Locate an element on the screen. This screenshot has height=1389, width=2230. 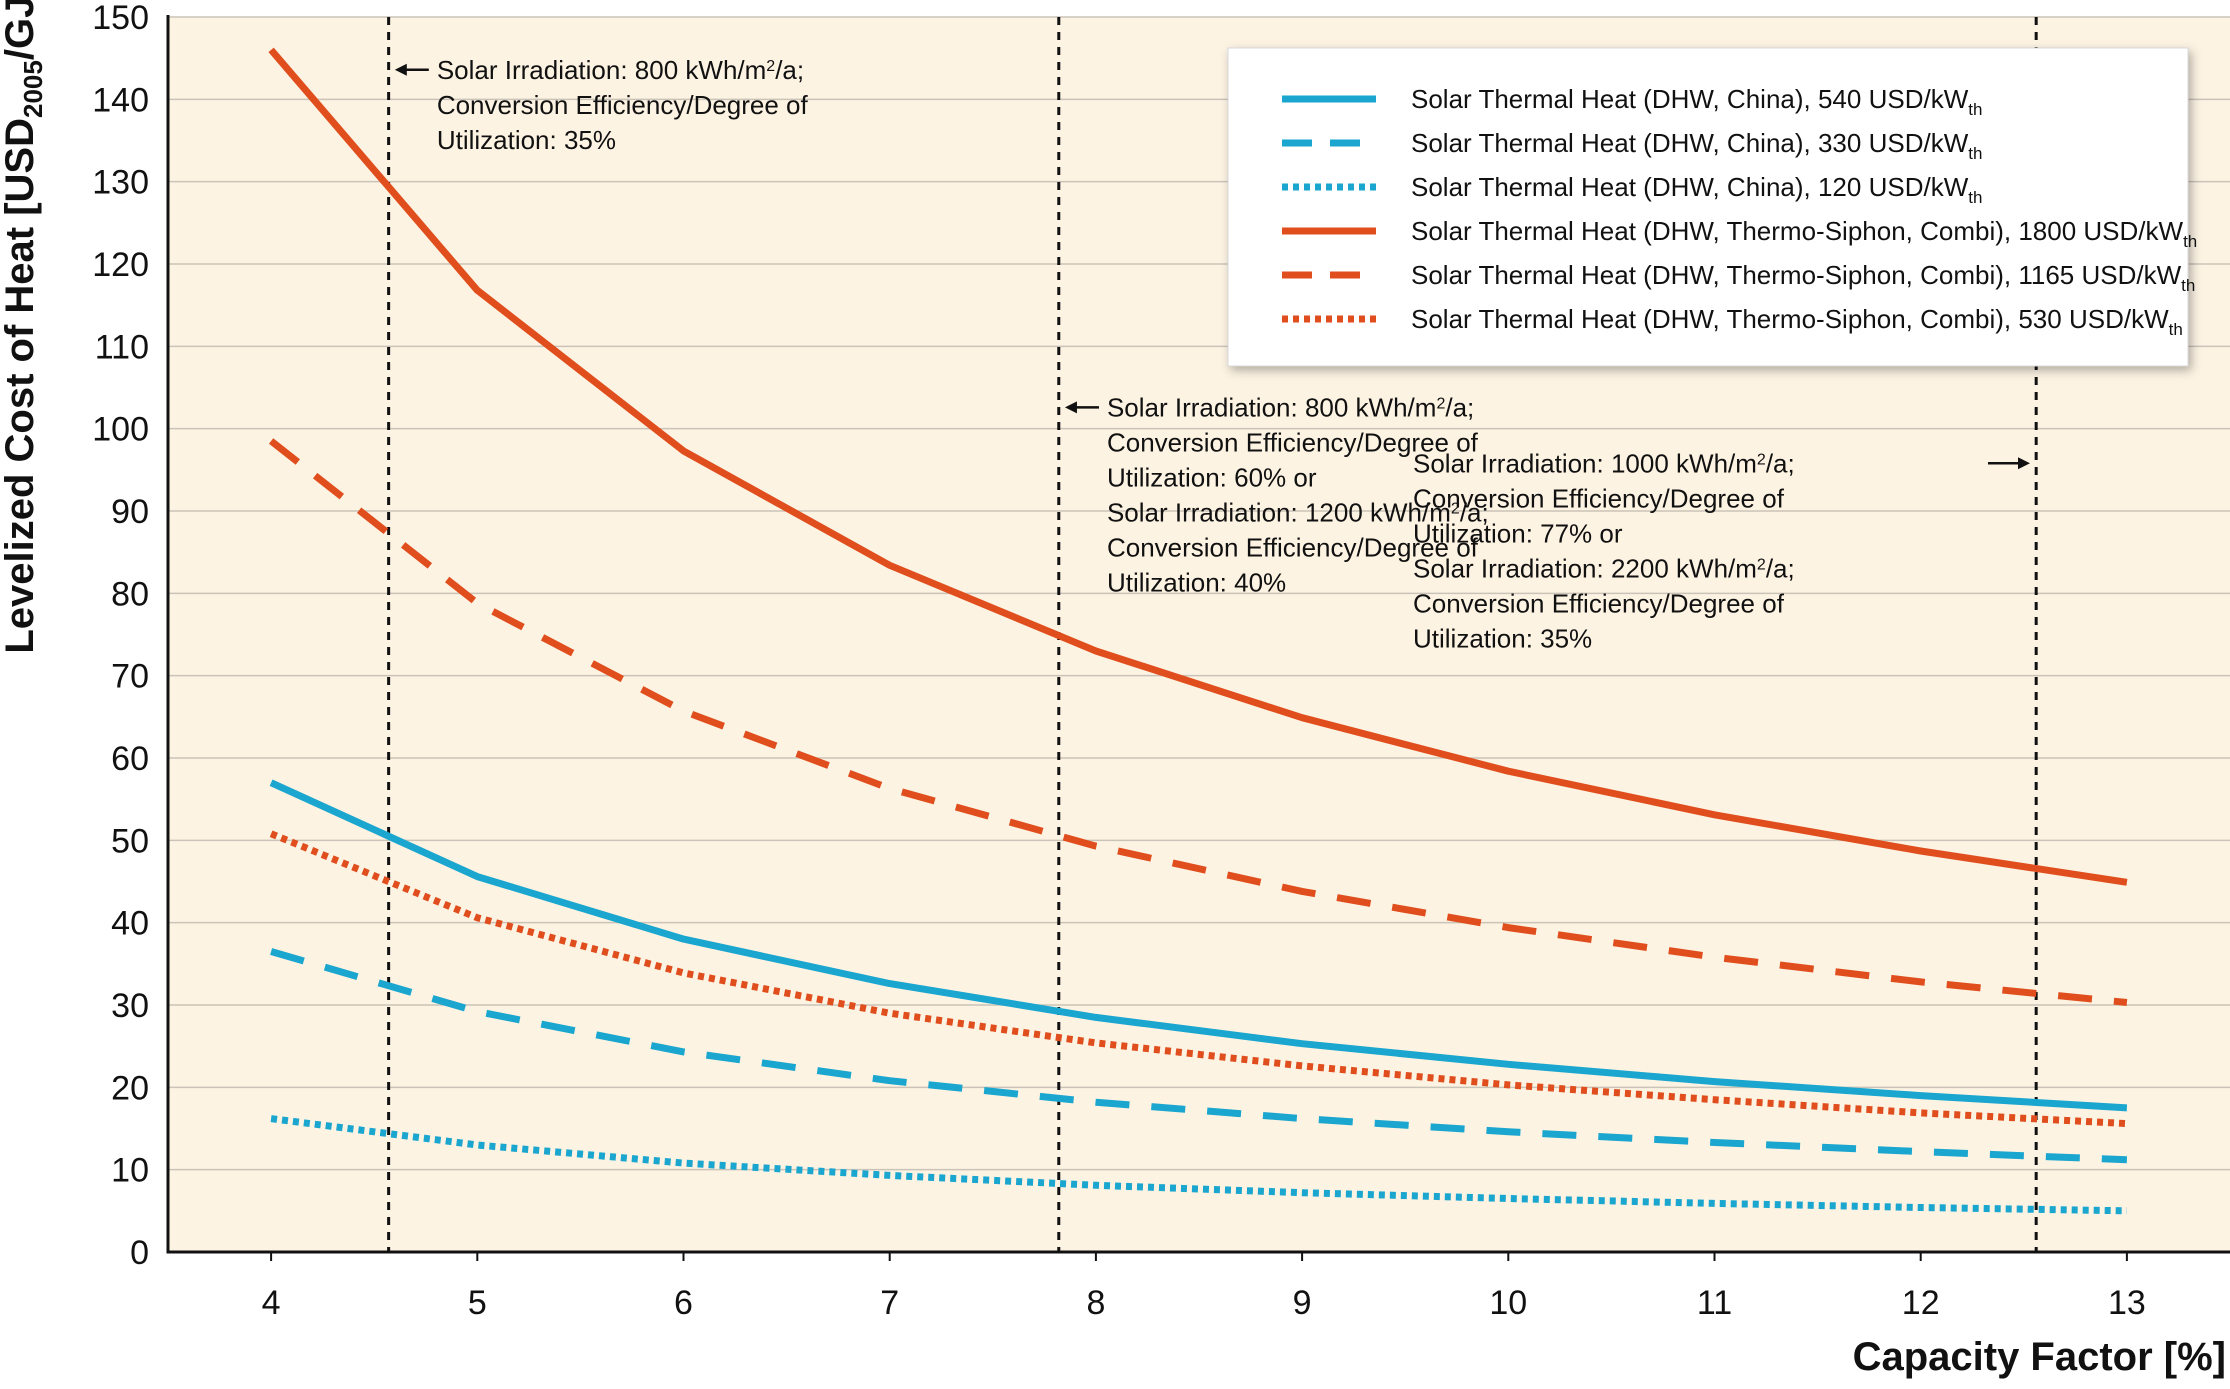
x-tick-label-11: 11 is located at coordinates (1714, 1303).